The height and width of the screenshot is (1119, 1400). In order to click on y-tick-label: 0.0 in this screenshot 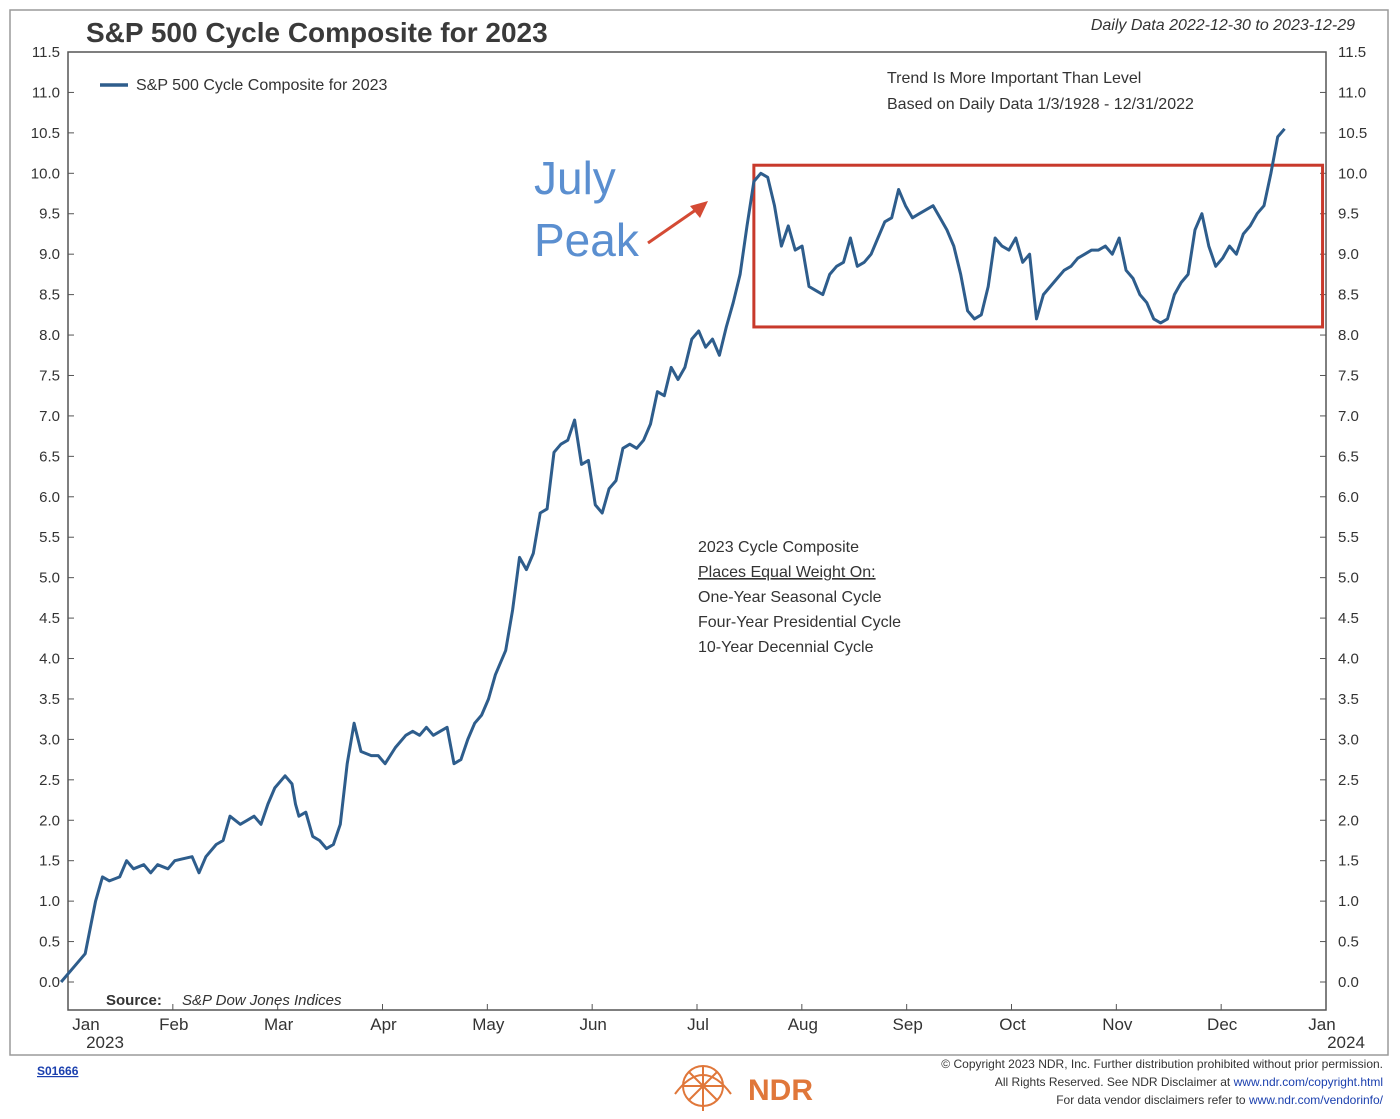, I will do `click(49, 982)`.